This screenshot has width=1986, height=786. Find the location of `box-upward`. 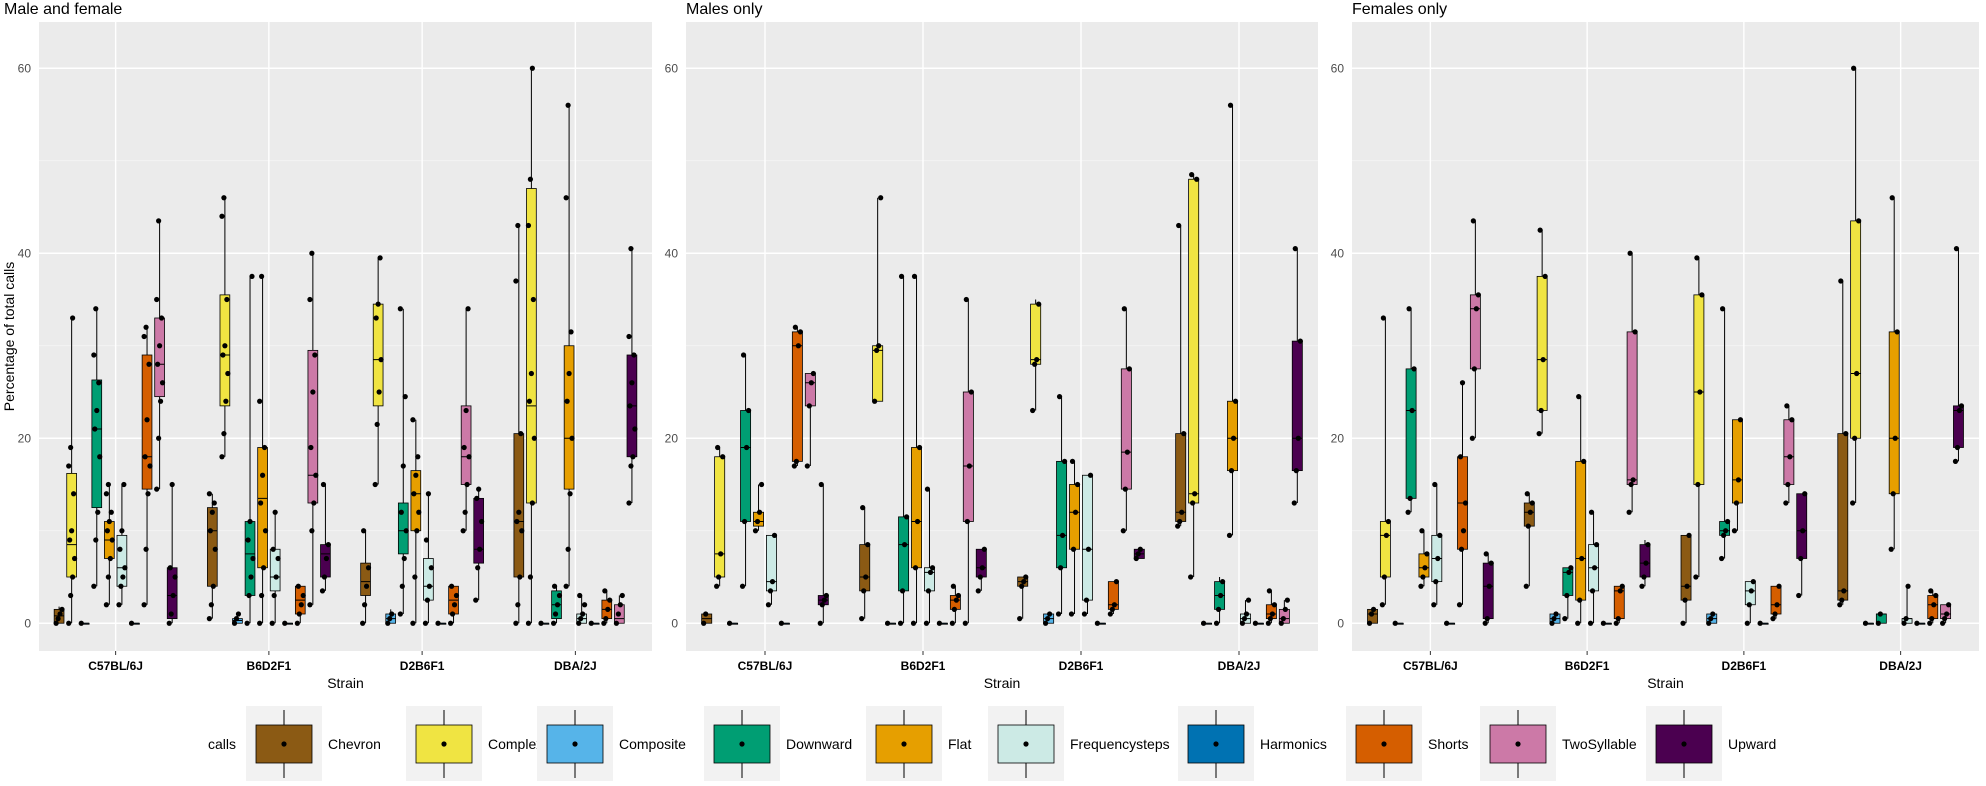

box-upward is located at coordinates (479, 544).